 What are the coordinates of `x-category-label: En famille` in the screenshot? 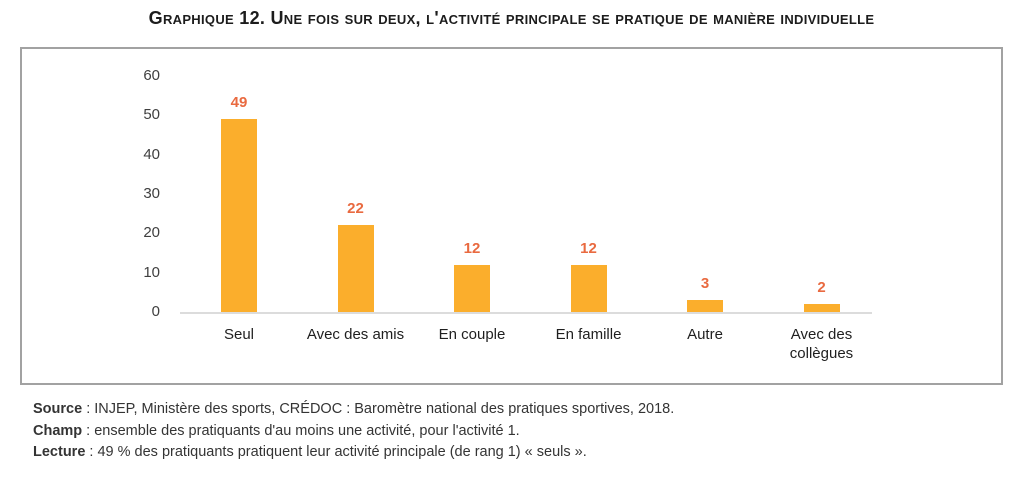 It's located at (588, 334).